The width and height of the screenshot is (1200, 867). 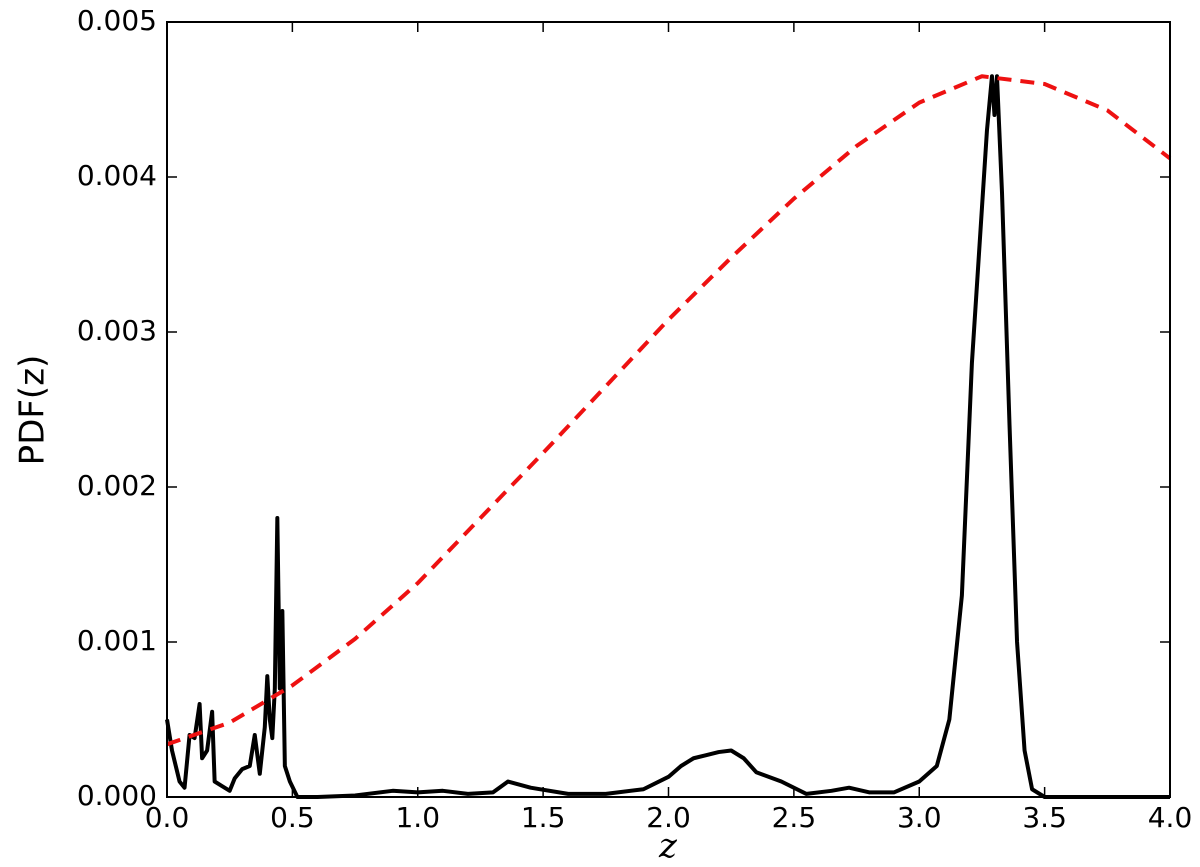 I want to click on x-tick-label: 3.5, so click(x=1044, y=817).